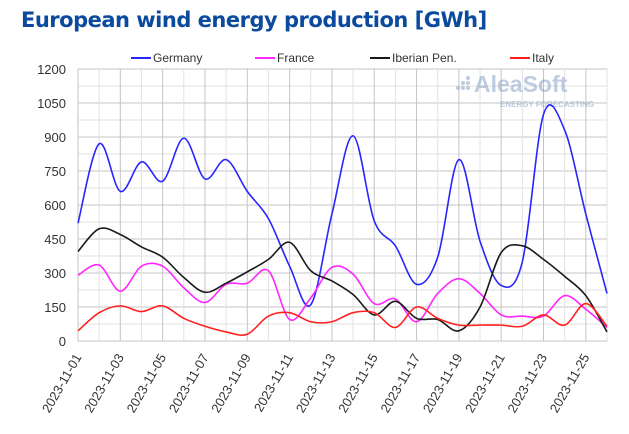 Image resolution: width=629 pixels, height=434 pixels. What do you see at coordinates (254, 20) in the screenshot?
I see `chart-title: European wind energy production [GWh]` at bounding box center [254, 20].